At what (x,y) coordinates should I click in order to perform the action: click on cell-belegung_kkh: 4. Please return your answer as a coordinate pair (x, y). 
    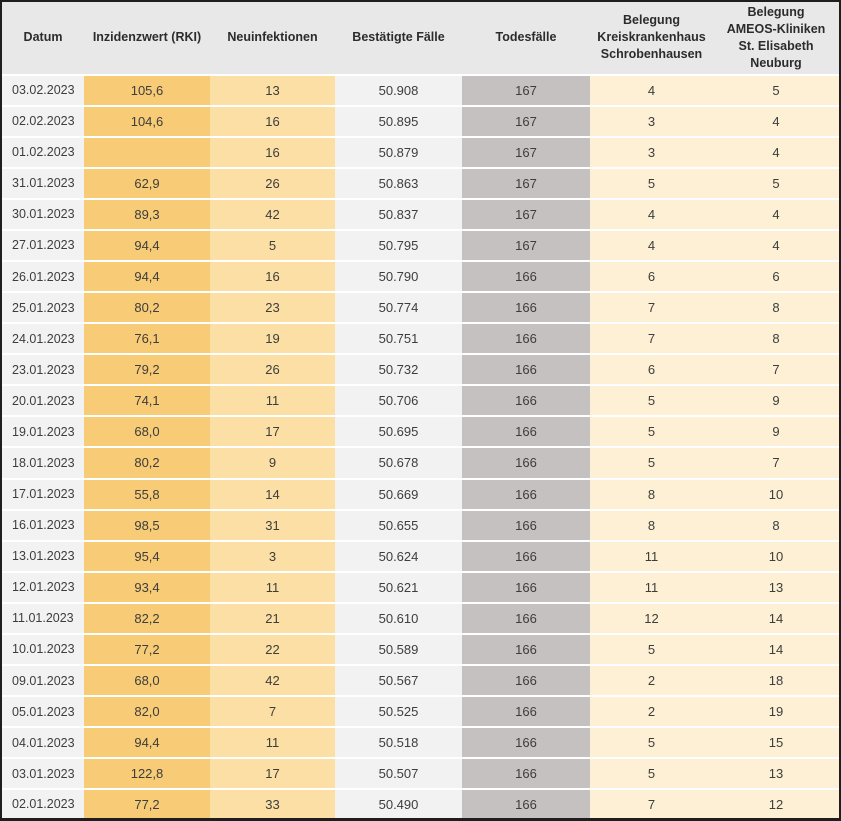
    Looking at the image, I should click on (651, 246).